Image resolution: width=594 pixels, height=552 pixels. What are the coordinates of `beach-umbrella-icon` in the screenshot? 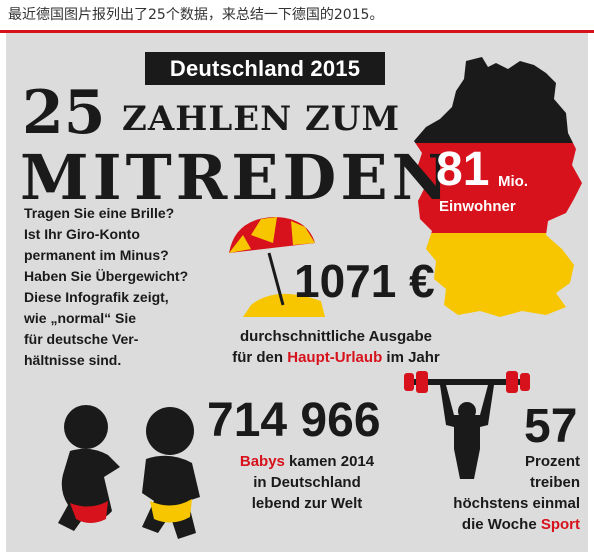 It's located at (277, 267).